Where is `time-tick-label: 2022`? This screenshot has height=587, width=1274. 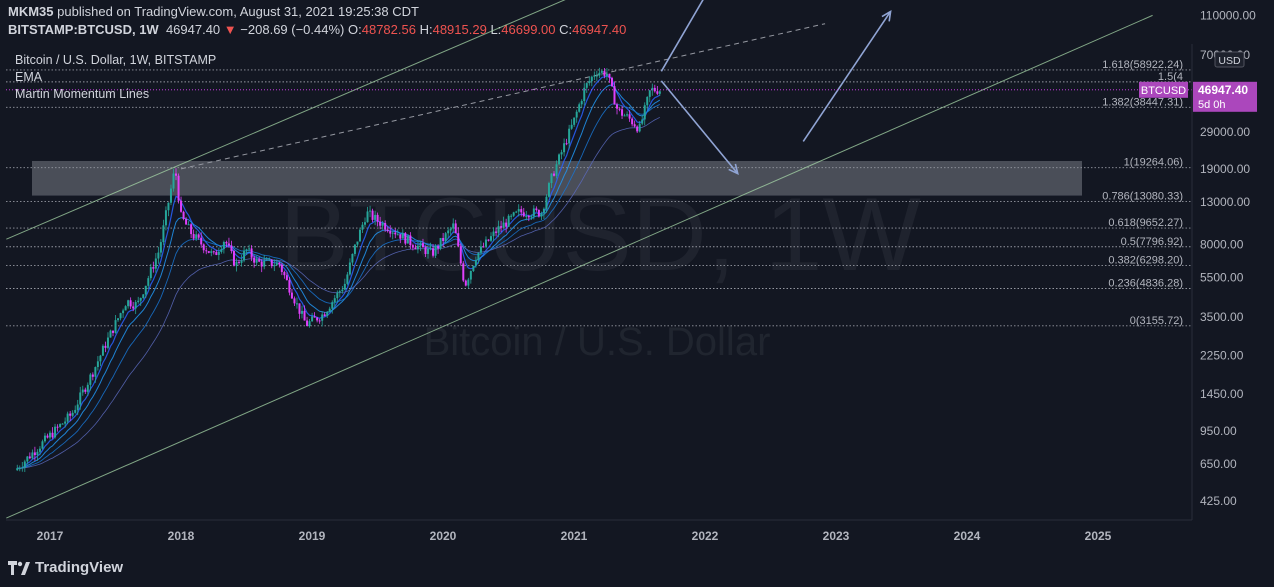
time-tick-label: 2022 is located at coordinates (705, 536).